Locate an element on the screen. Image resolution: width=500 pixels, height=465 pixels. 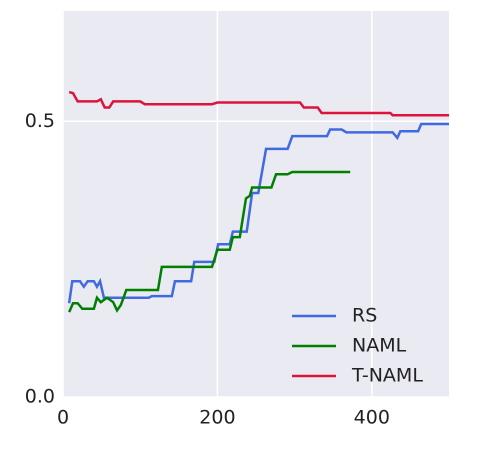
y-tick-label: 0.5 is located at coordinates (40, 121).